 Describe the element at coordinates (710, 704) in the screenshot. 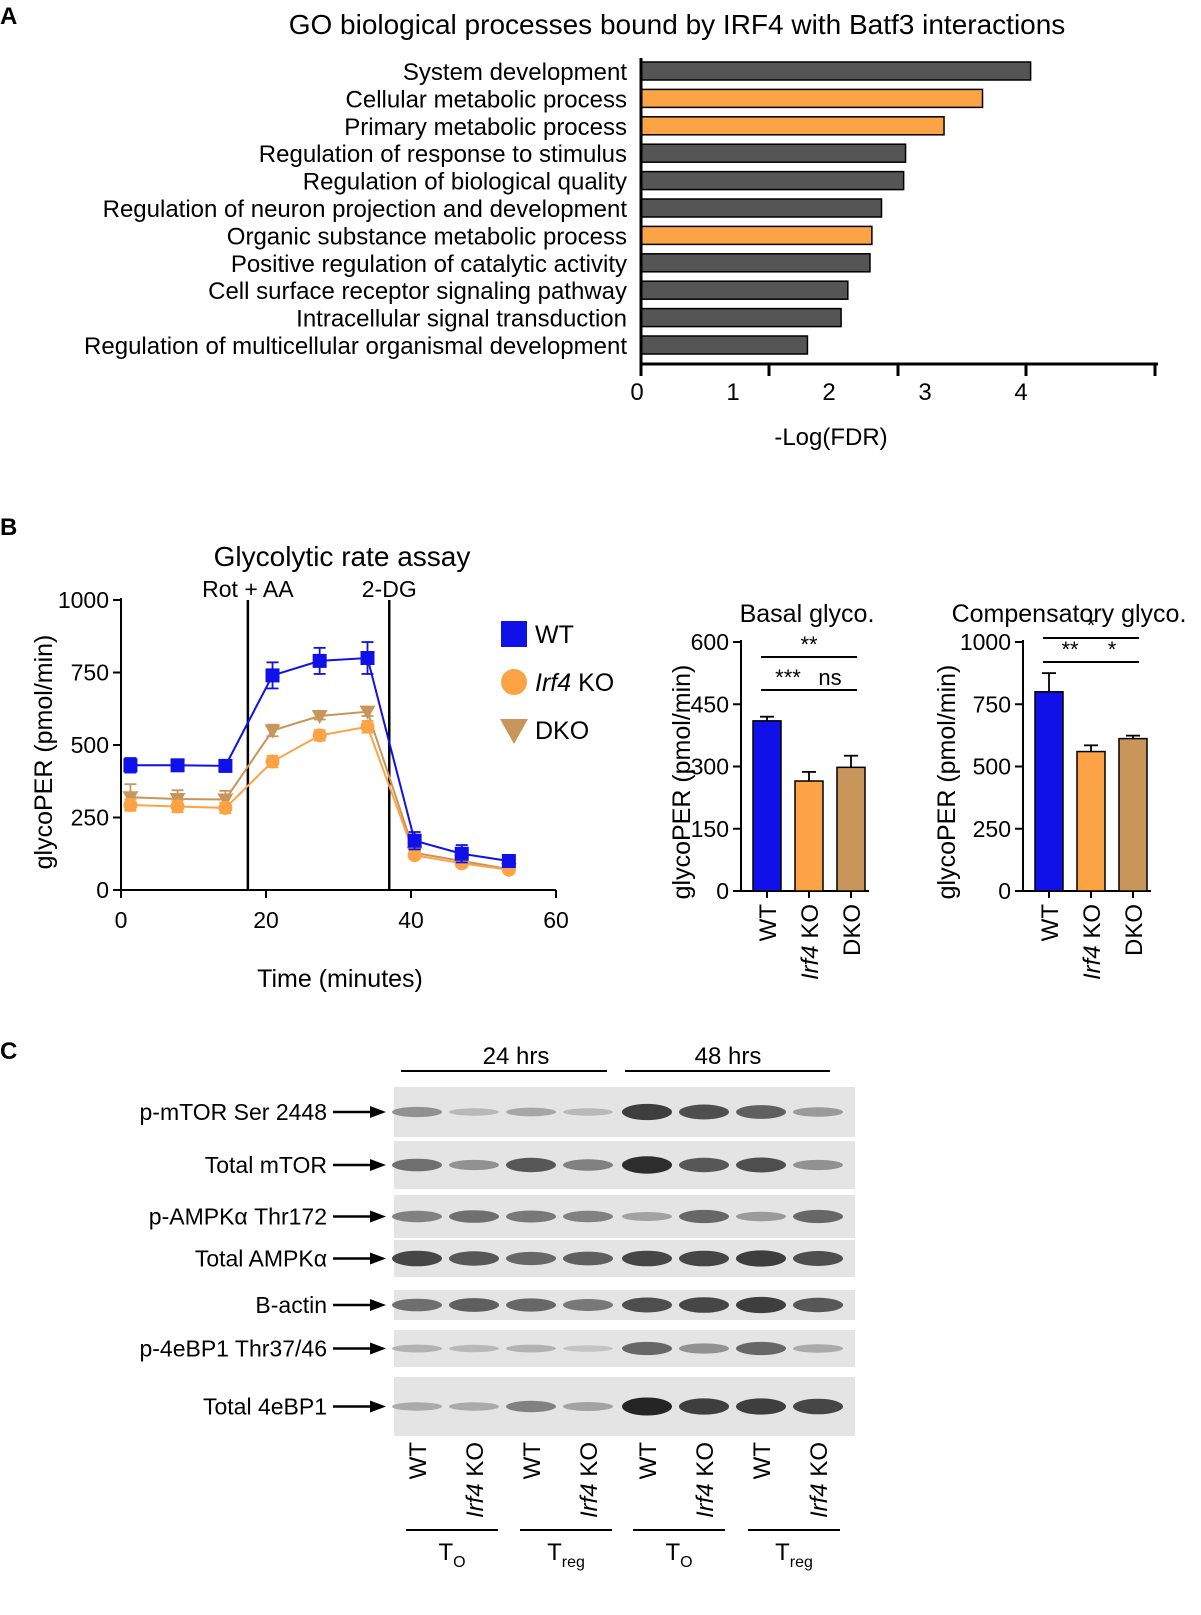

I see `bar-y-tick-label: 450` at that location.